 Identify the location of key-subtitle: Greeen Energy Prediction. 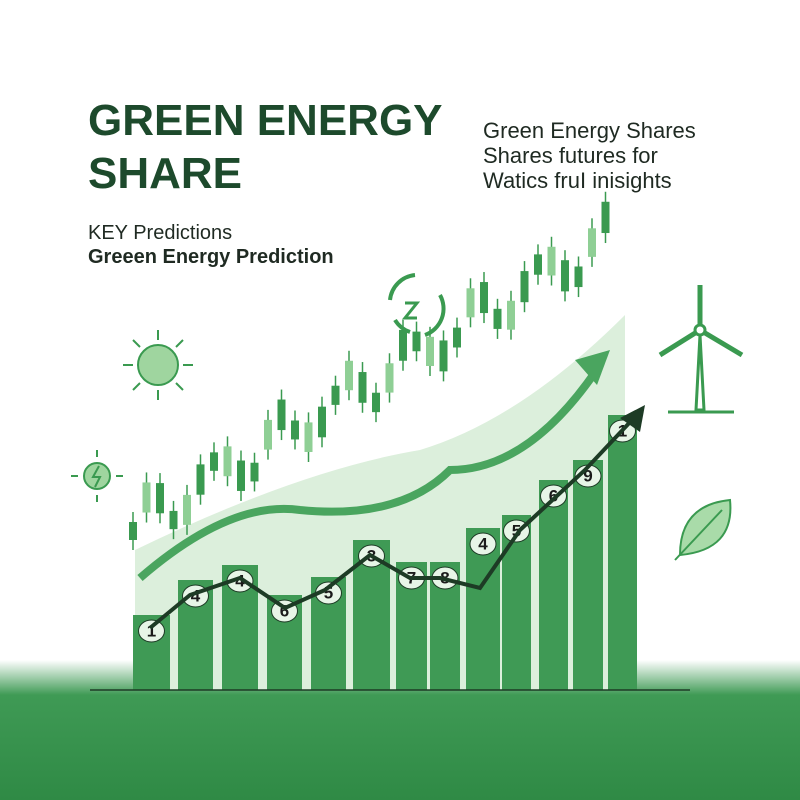
(211, 257).